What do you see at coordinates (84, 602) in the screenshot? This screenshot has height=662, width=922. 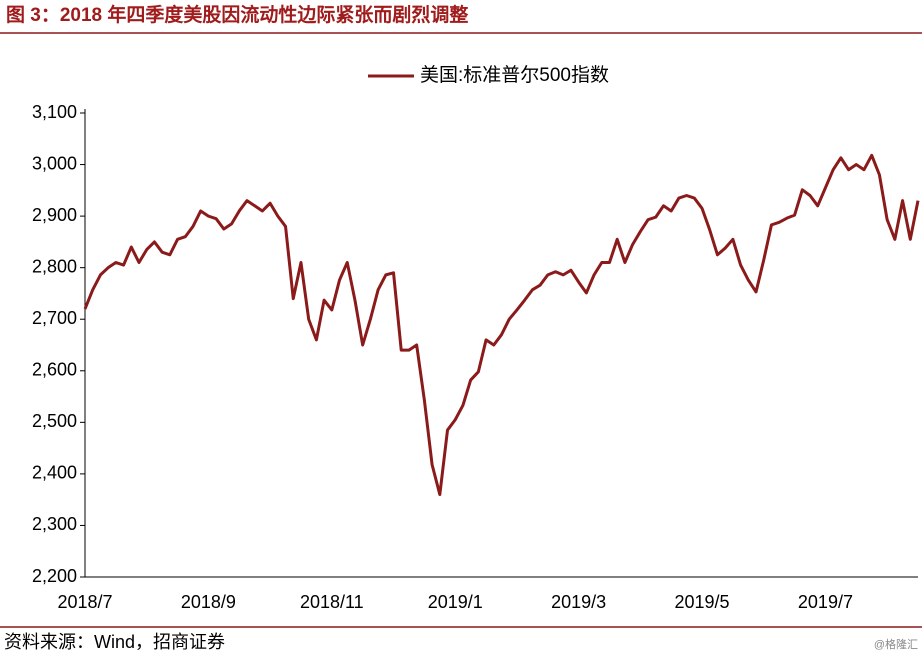 I see `x-tick-label: 2018/7` at bounding box center [84, 602].